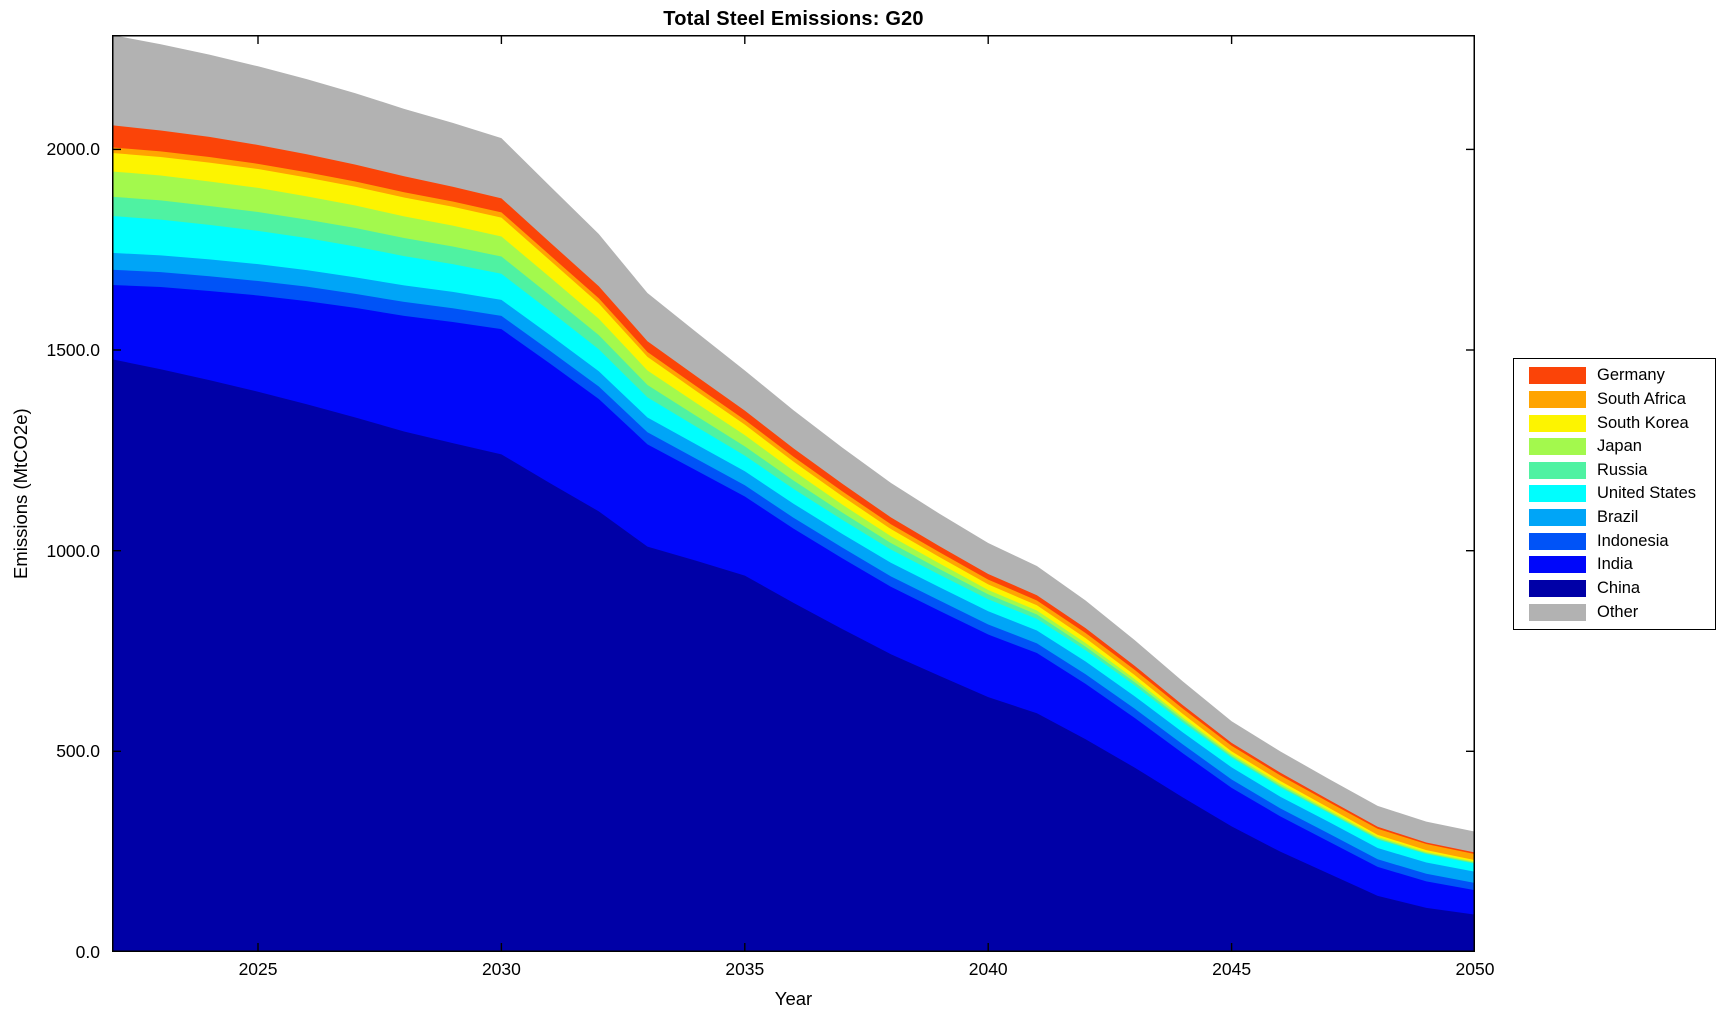  I want to click on legend-item-indonesia: Indonesia, so click(1619, 541).